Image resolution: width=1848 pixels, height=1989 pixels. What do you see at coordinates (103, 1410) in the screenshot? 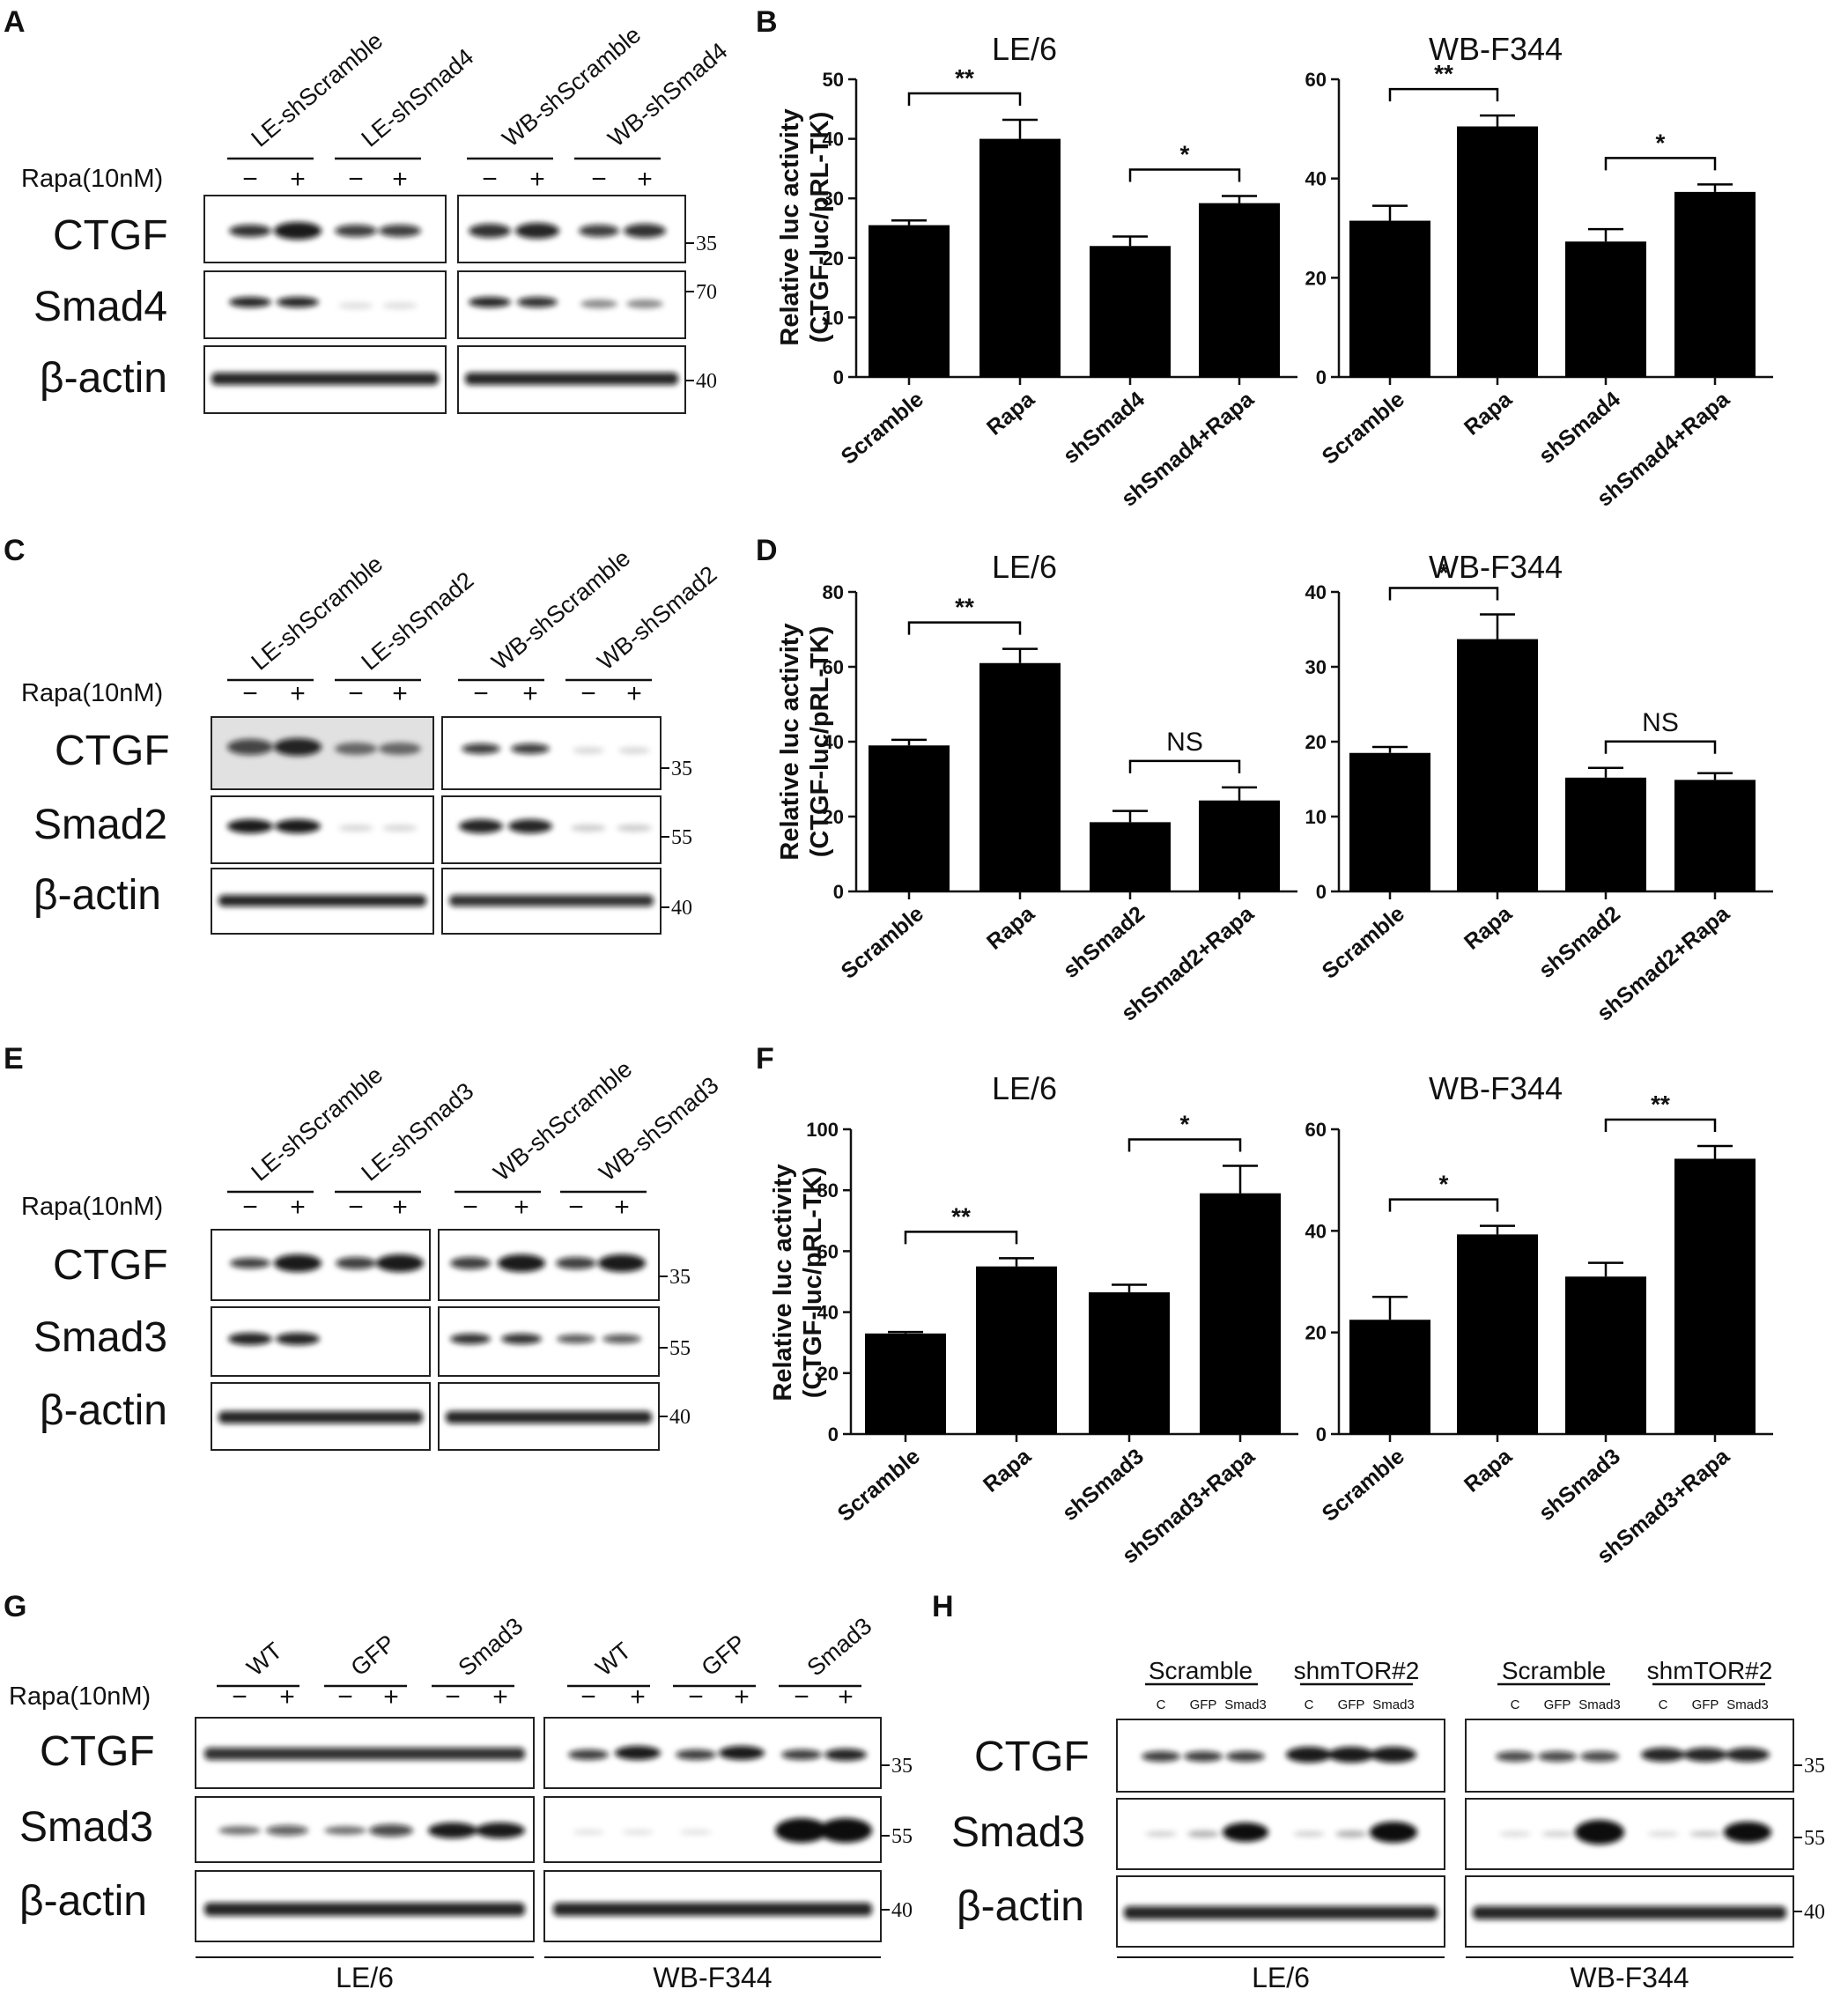
I see `blot-e-row-actin: β-actin` at bounding box center [103, 1410].